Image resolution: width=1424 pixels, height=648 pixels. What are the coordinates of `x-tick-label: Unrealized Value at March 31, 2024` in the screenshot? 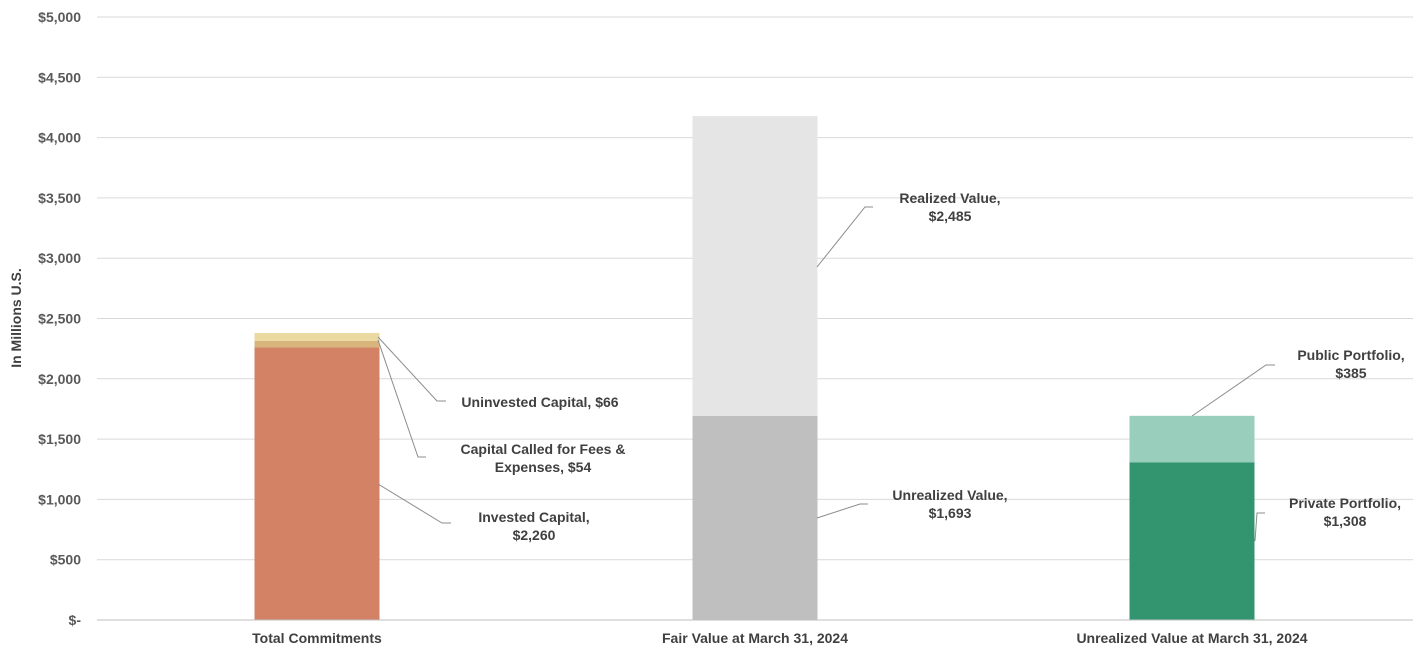 It's located at (1191, 638).